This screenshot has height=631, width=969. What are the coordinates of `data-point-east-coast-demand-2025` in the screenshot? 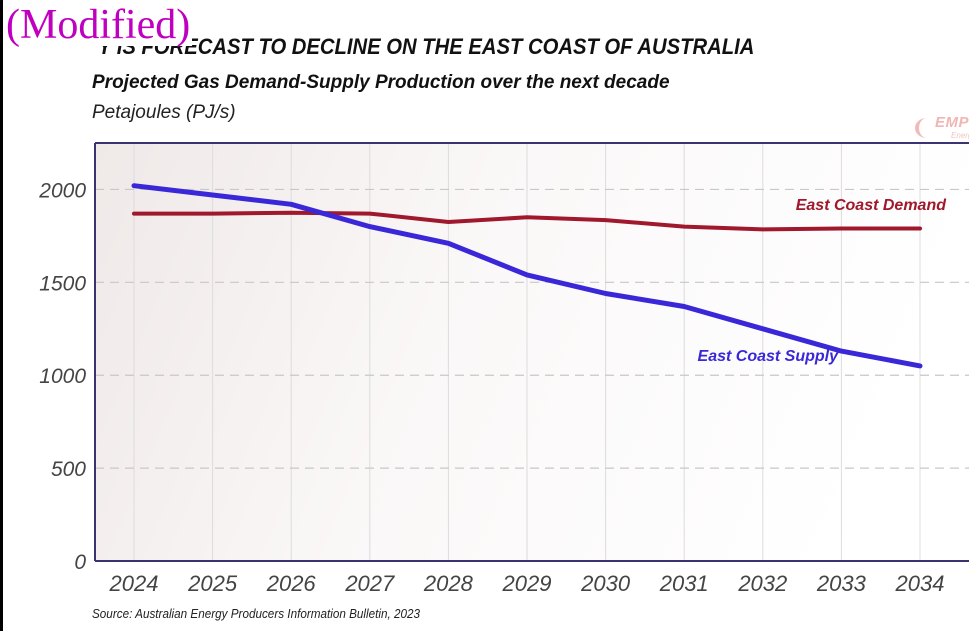 It's located at (213, 214).